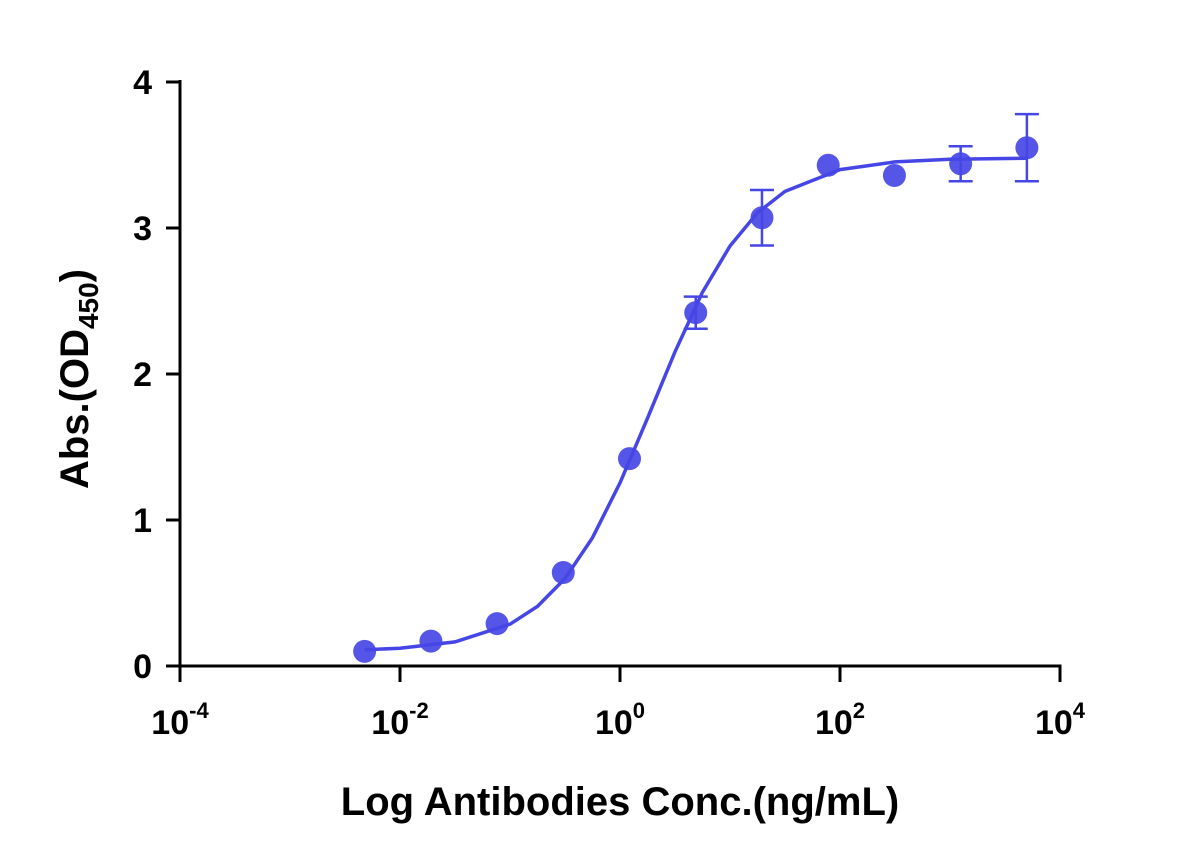  What do you see at coordinates (620, 802) in the screenshot?
I see `x-axis-title: Log Antibodies Conc.(ng/mL)` at bounding box center [620, 802].